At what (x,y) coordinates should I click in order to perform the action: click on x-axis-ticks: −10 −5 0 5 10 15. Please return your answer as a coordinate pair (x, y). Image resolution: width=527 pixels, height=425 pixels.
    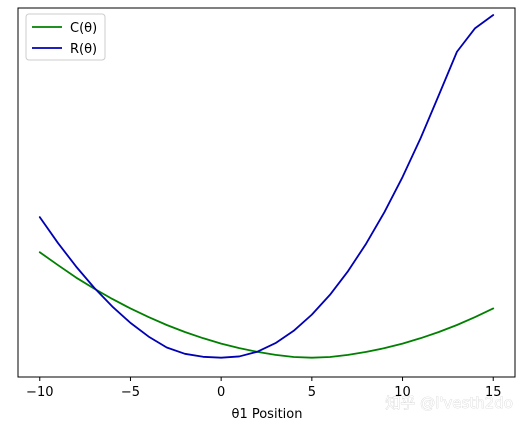
    Looking at the image, I should click on (264, 388).